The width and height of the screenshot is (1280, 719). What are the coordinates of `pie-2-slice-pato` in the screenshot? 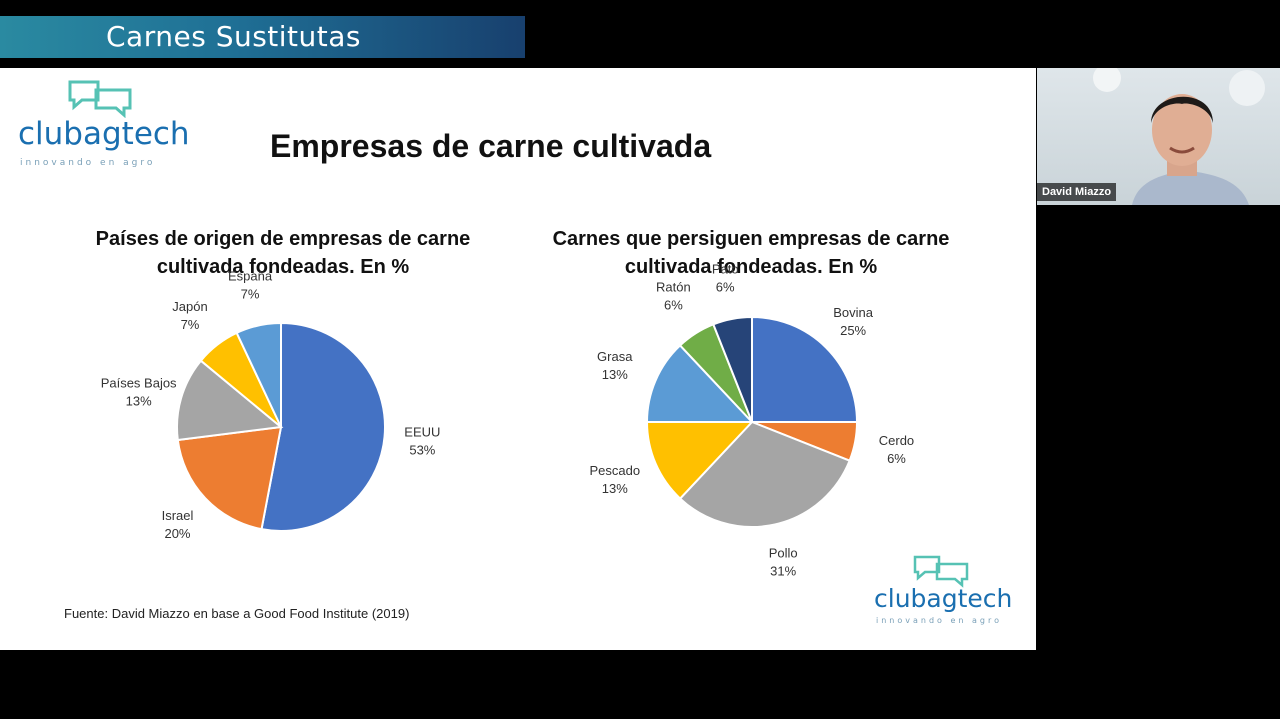 It's located at (732, 369).